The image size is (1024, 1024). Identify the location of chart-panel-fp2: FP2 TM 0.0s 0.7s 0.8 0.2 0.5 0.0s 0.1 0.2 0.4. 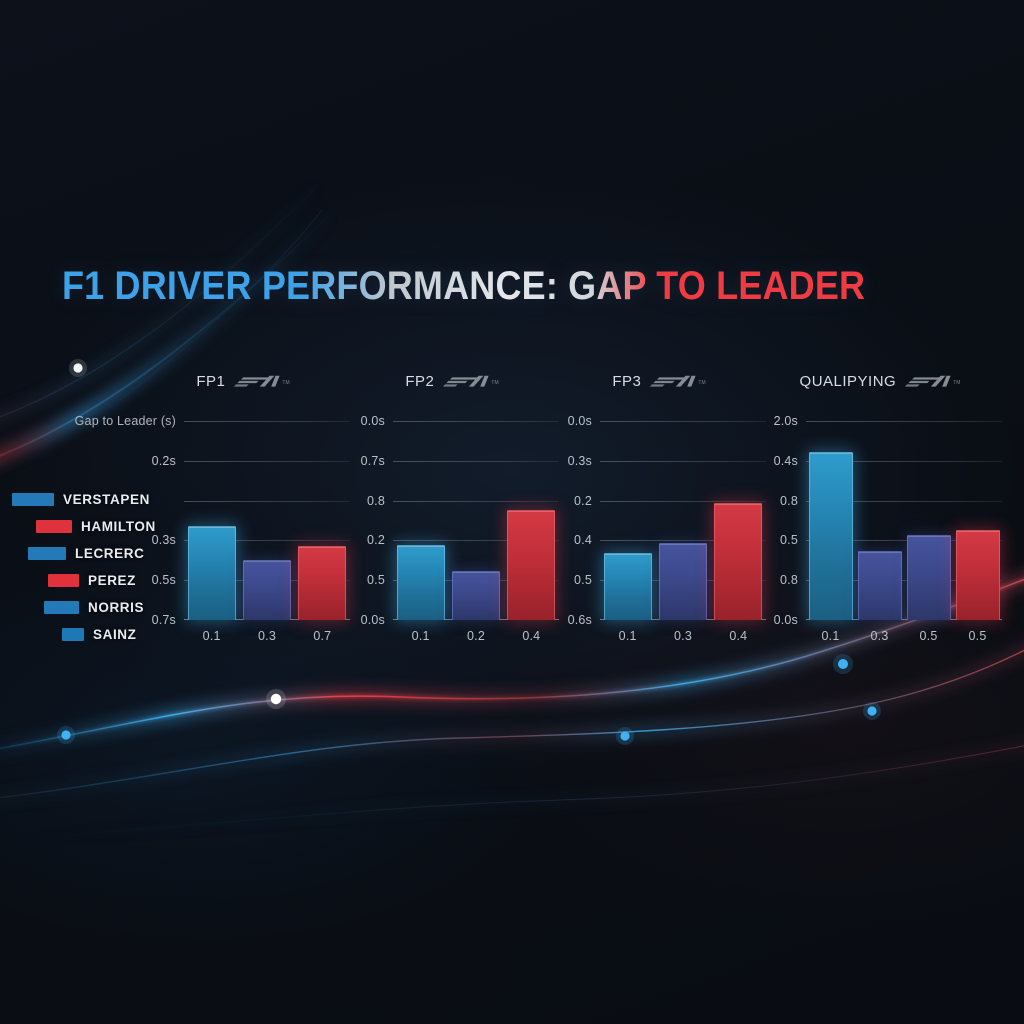
(452, 507).